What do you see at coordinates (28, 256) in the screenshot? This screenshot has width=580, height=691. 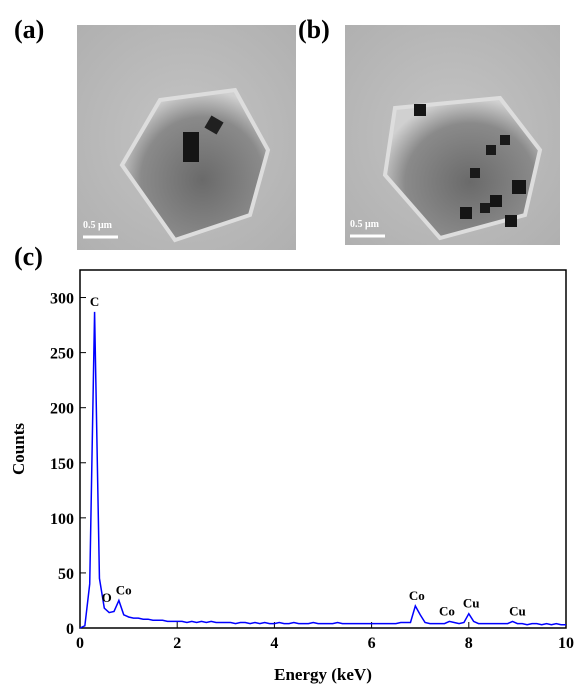 I see `panel-label: (c)` at bounding box center [28, 256].